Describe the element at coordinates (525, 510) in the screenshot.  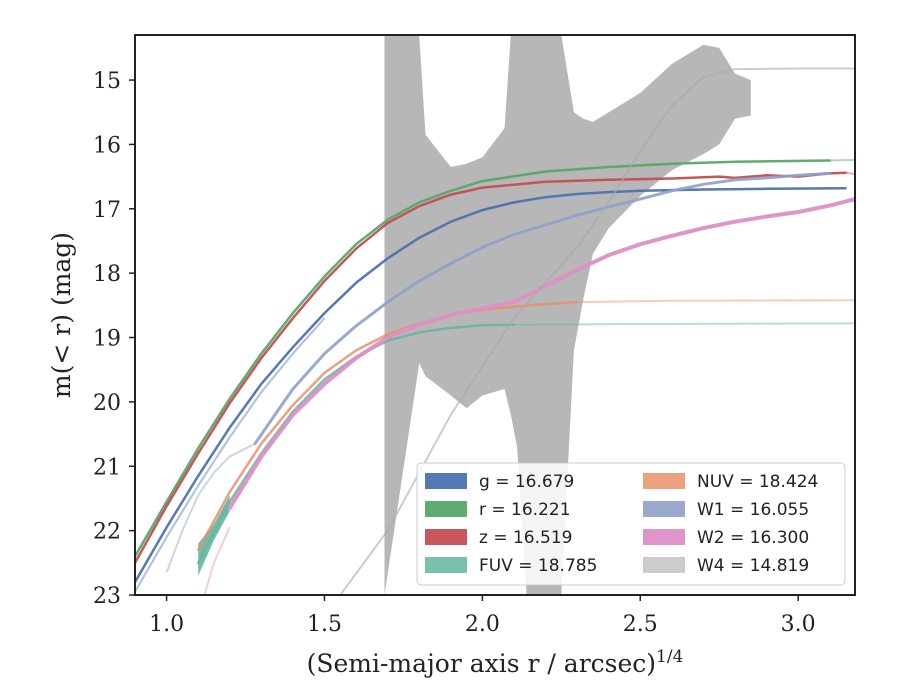
I see `legend-label: r = 16.221` at that location.